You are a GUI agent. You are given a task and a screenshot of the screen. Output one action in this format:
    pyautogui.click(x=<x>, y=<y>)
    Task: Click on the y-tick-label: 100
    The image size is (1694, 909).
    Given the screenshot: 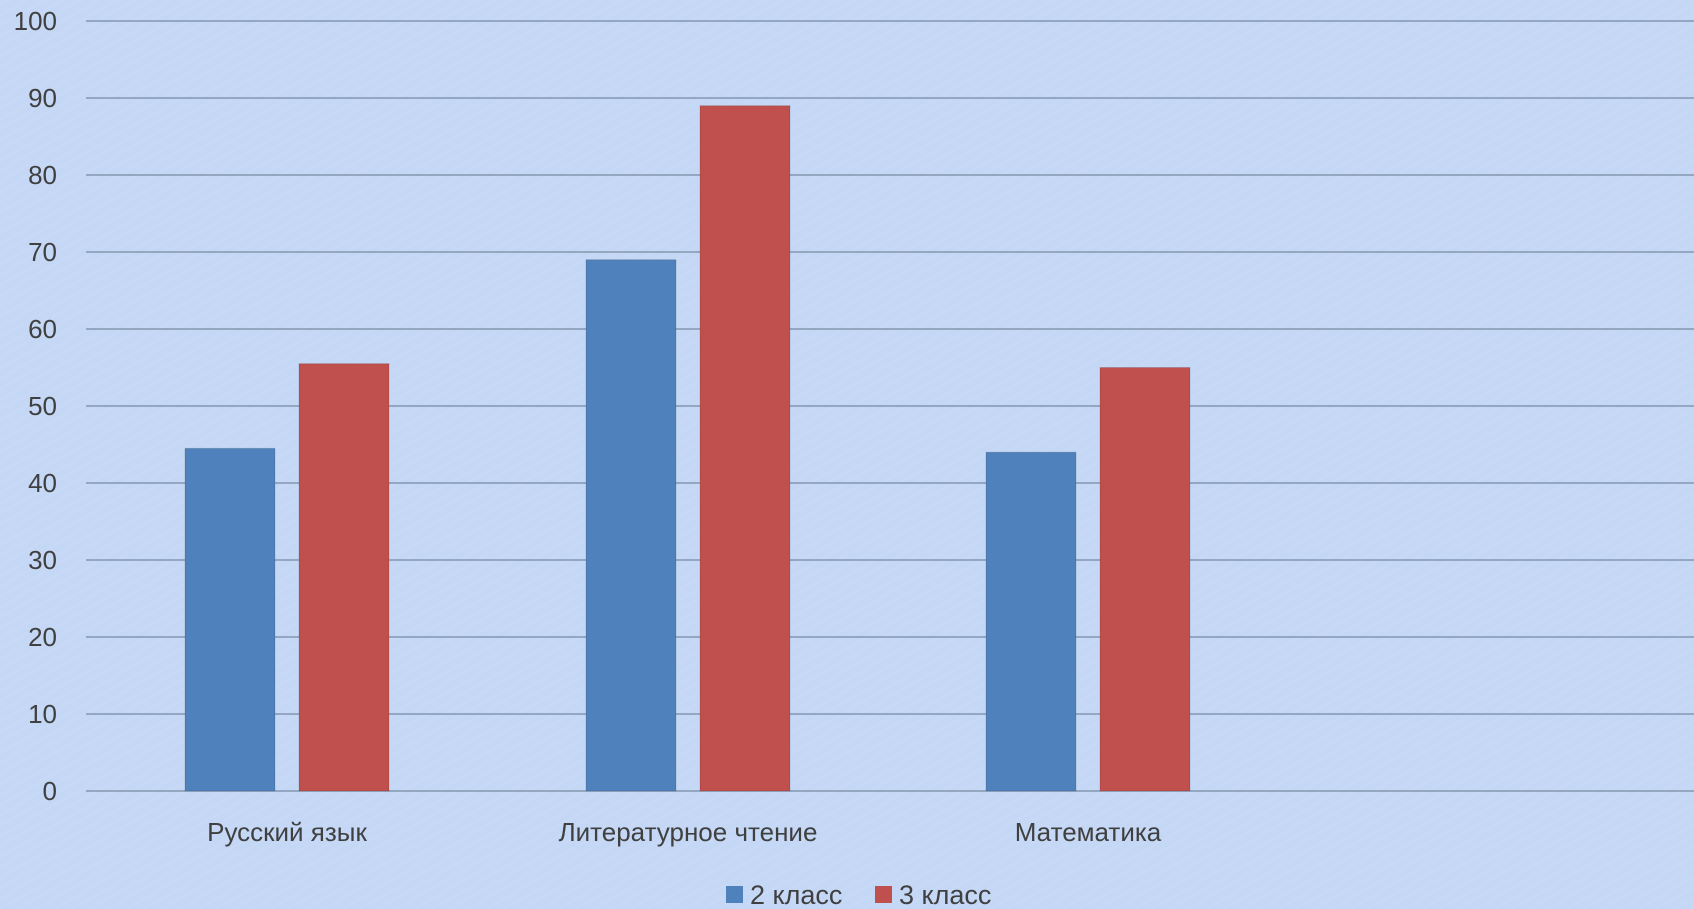 What is the action you would take?
    pyautogui.click(x=35, y=21)
    